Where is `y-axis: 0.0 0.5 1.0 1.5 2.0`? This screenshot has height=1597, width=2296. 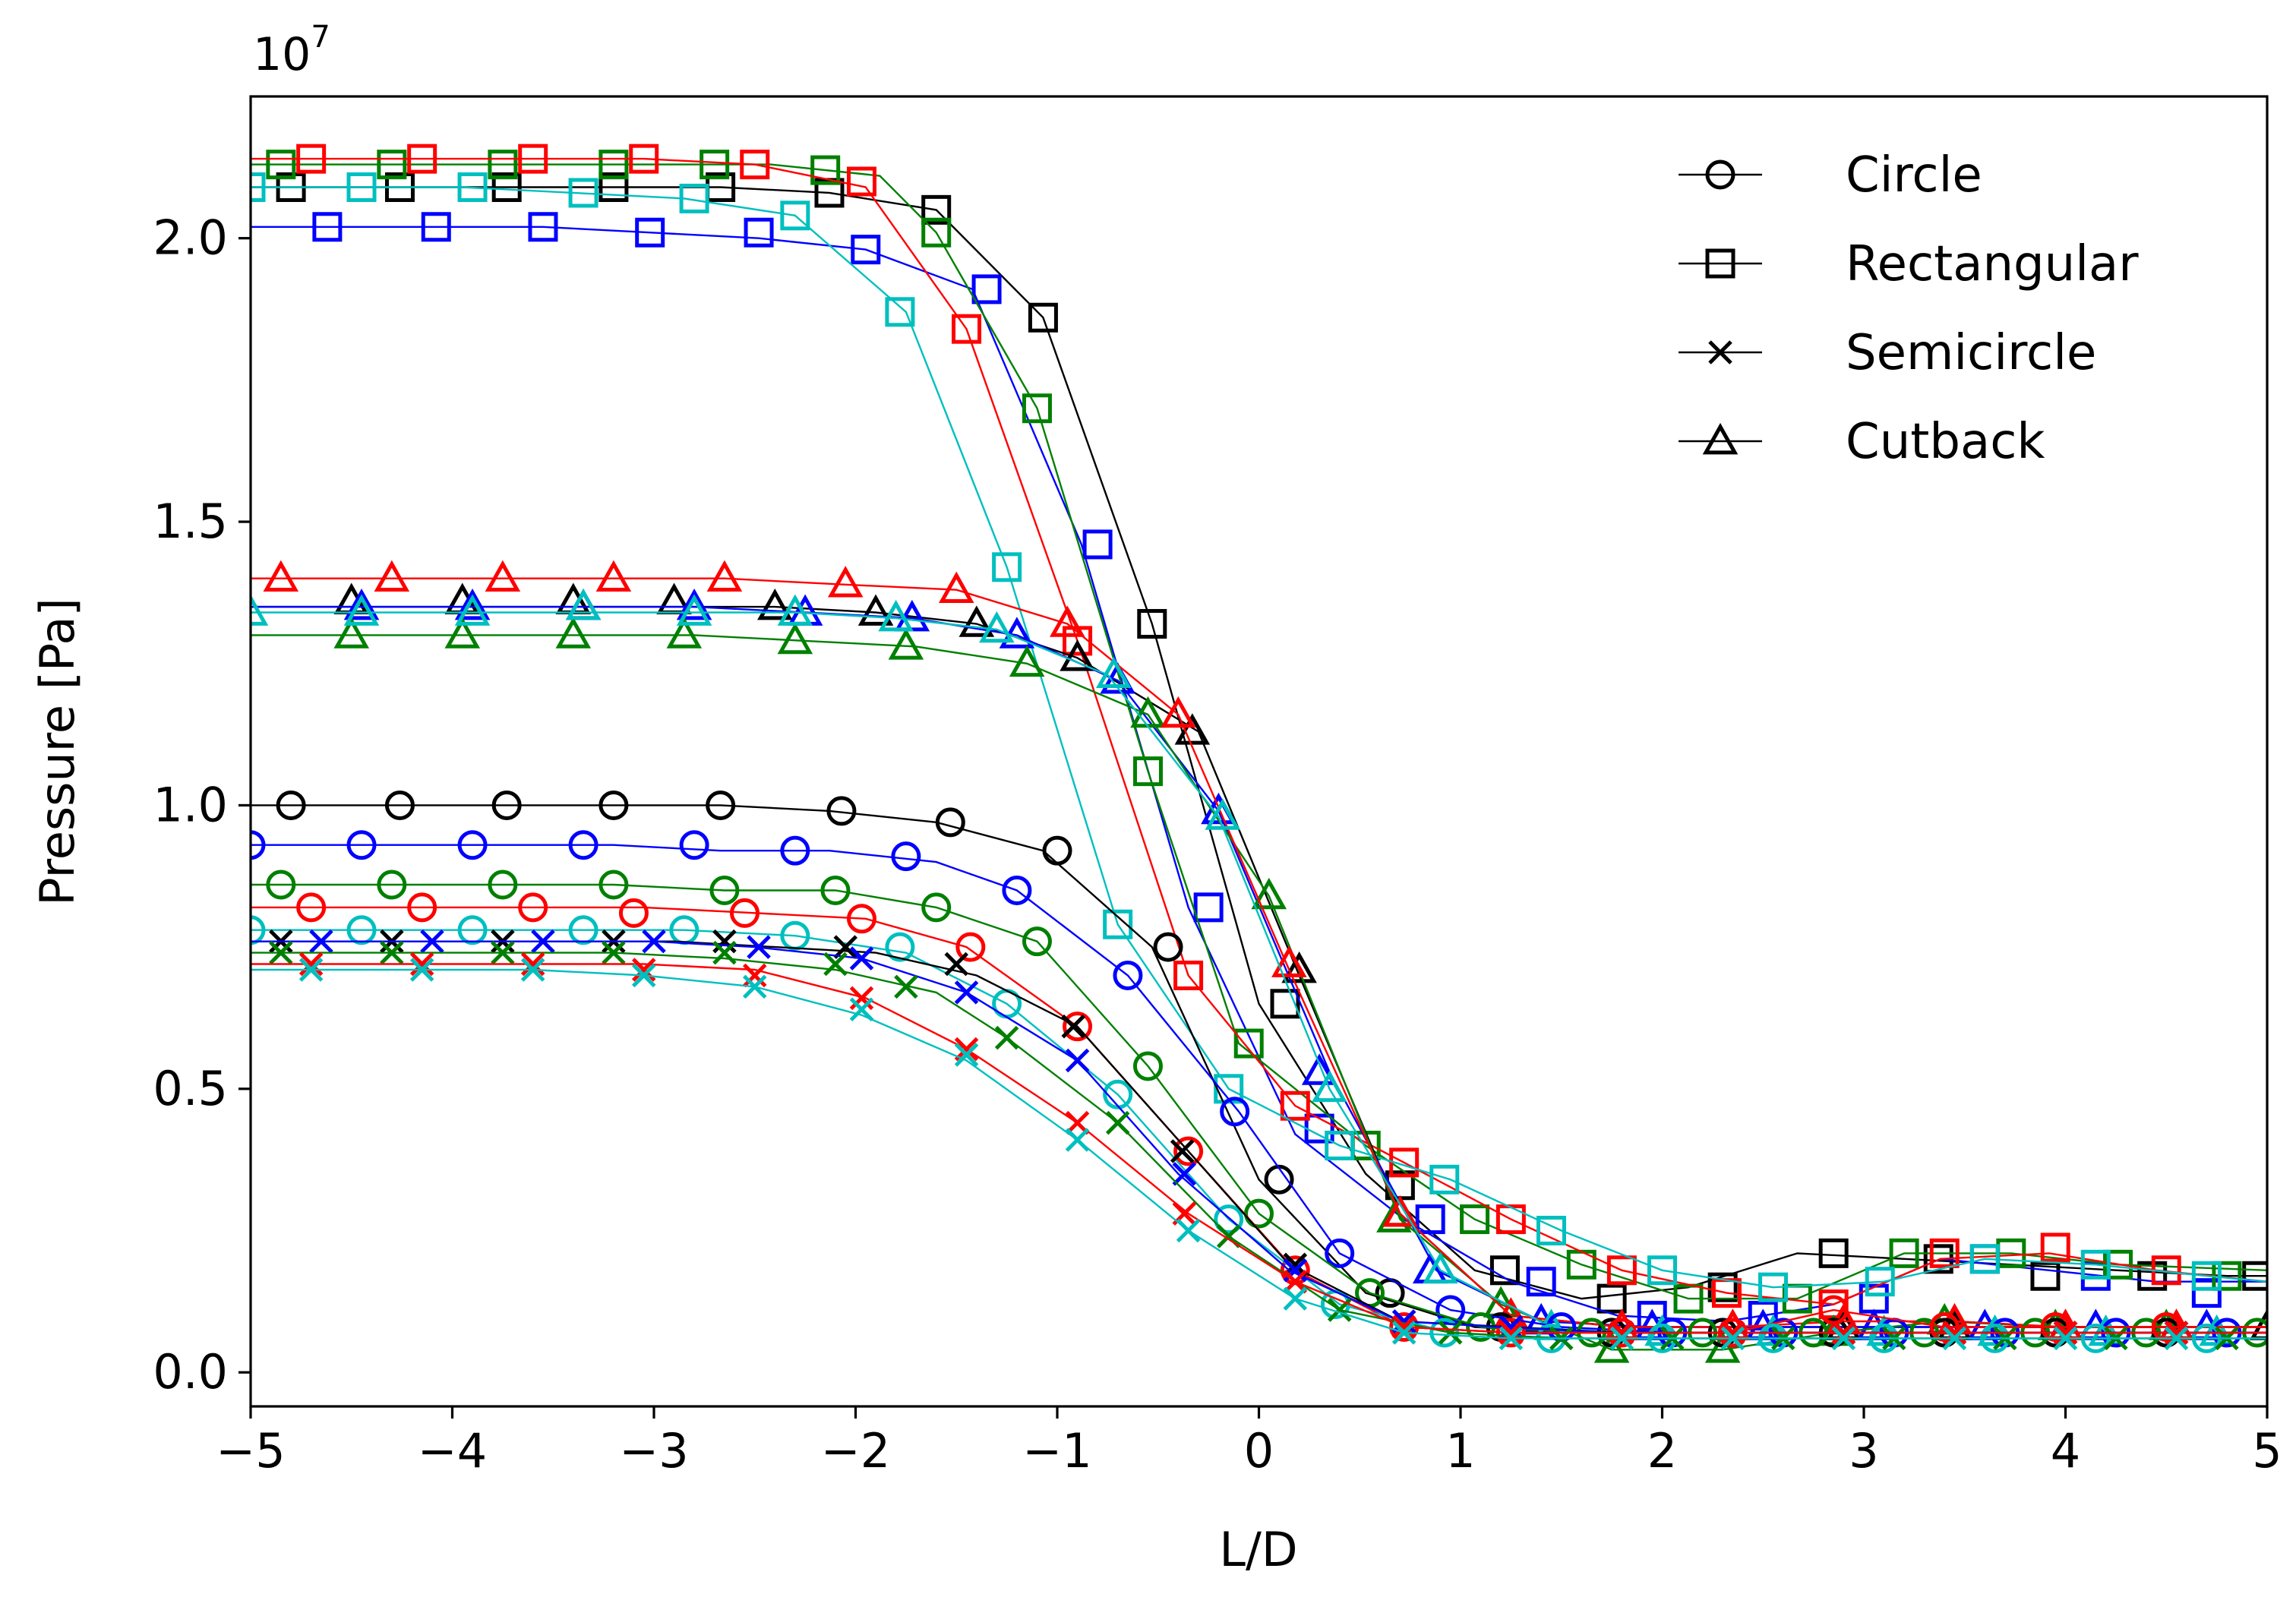 y-axis: 0.0 0.5 1.0 1.5 2.0 is located at coordinates (202, 805).